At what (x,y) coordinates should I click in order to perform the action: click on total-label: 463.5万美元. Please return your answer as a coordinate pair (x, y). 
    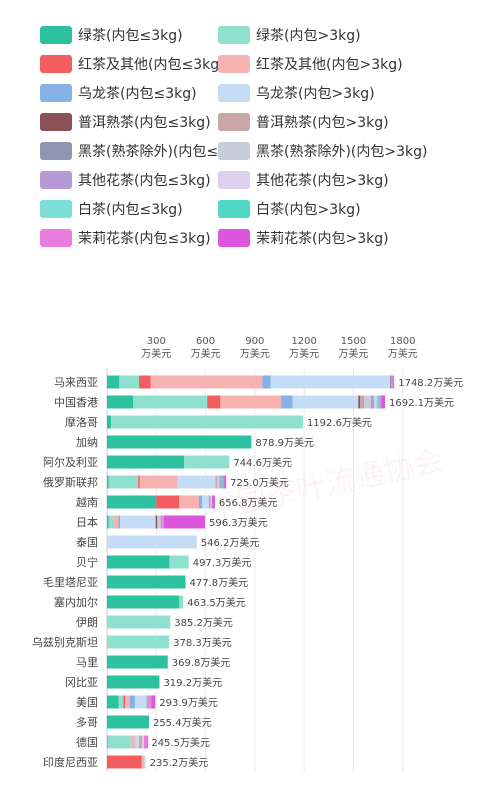
    Looking at the image, I should click on (216, 602).